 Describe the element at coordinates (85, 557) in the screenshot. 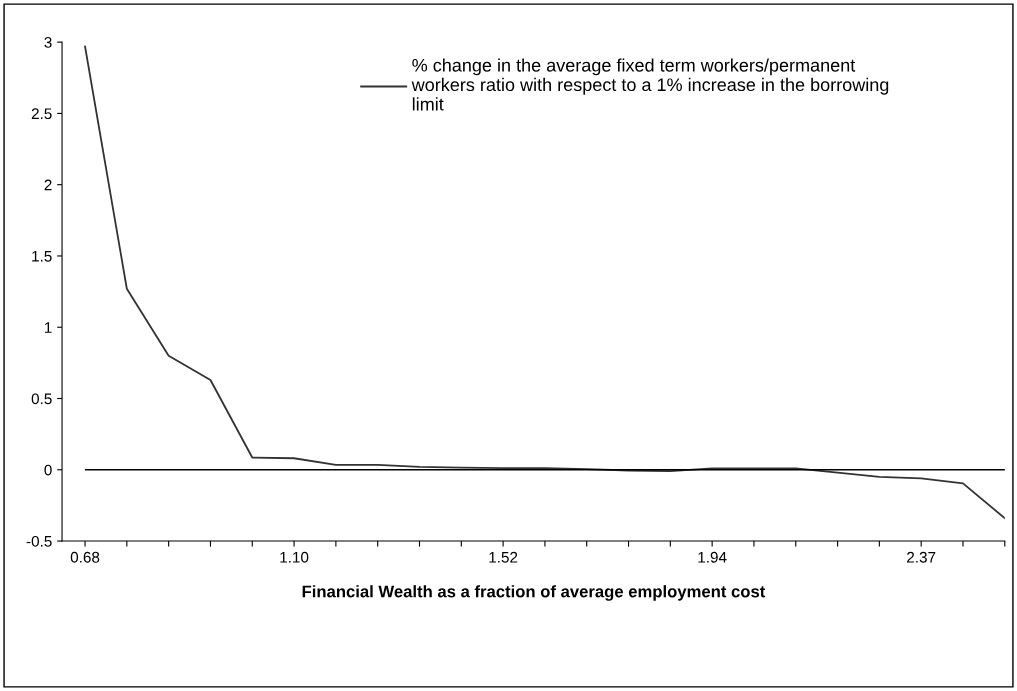

I see `x-tick-label: 0.68` at that location.